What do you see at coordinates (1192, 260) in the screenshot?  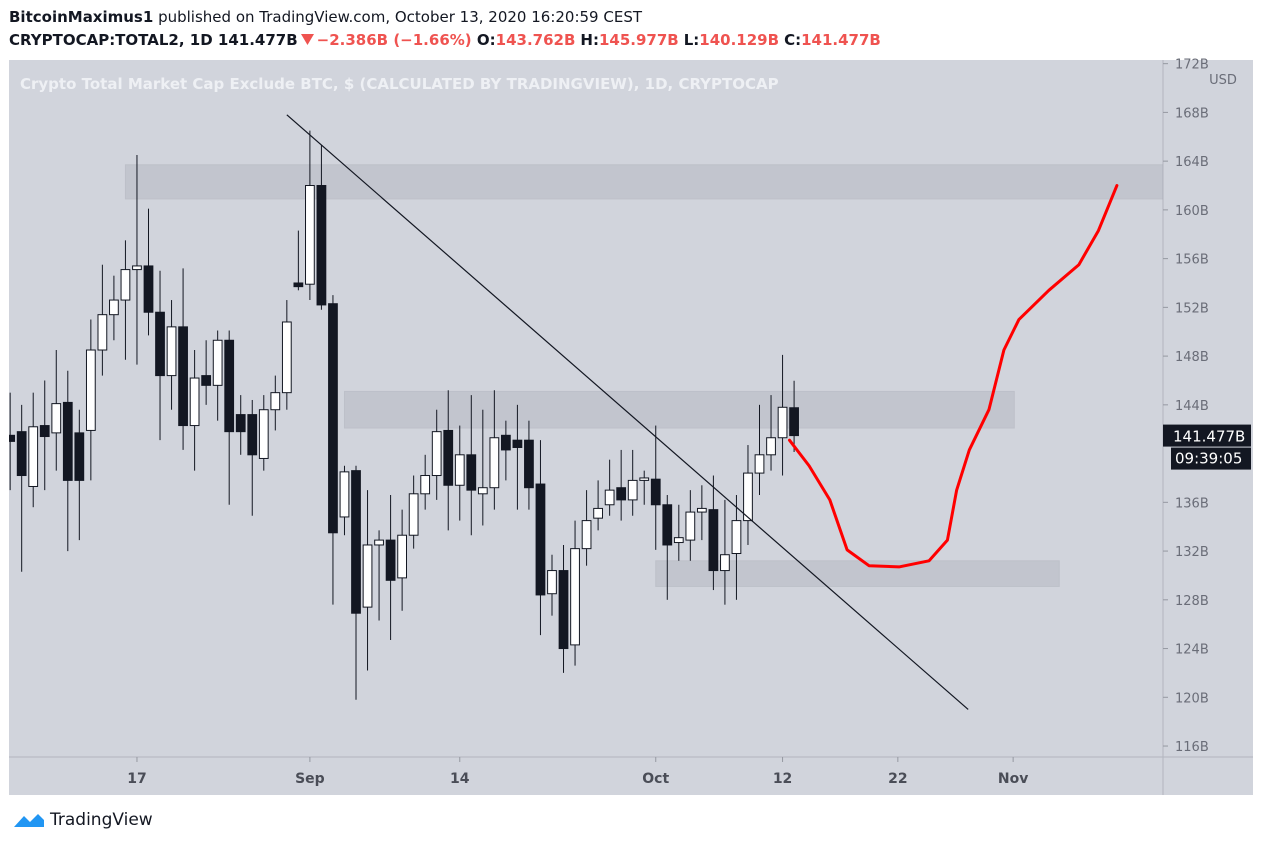 I see `y-tick-label: 156B` at bounding box center [1192, 260].